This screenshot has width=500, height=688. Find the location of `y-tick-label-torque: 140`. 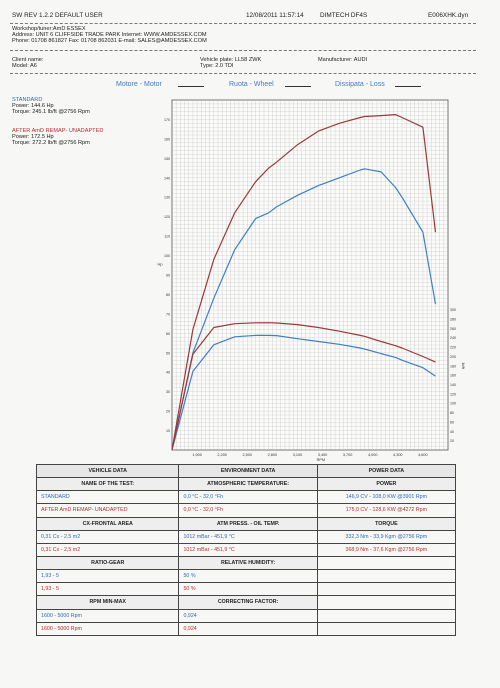

y-tick-label-torque: 140 is located at coordinates (453, 385).